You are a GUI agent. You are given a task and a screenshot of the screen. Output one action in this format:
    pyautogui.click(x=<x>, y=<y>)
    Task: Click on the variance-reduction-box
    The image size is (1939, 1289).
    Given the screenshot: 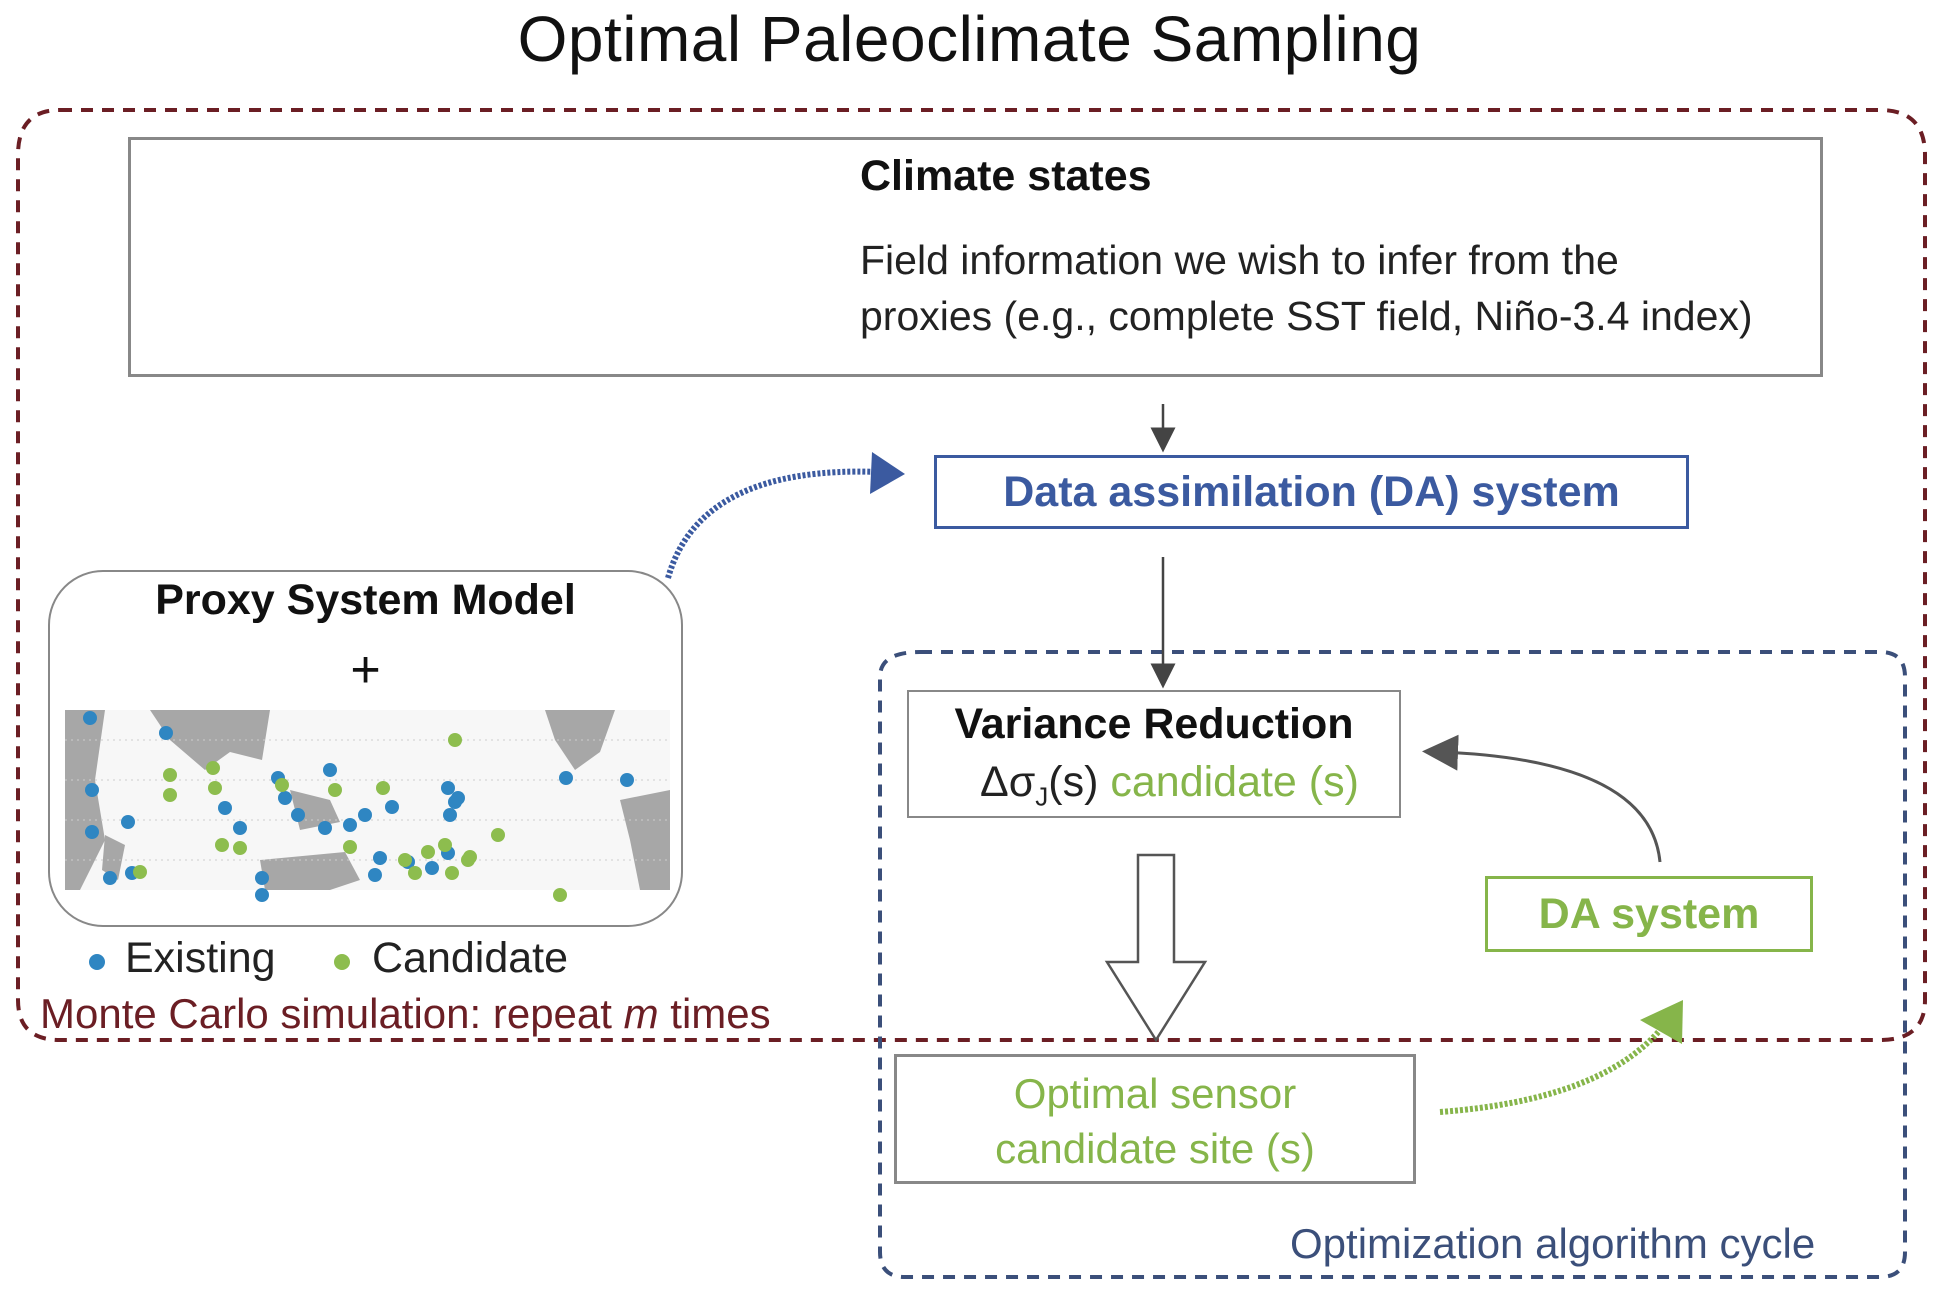 What is the action you would take?
    pyautogui.click(x=1154, y=754)
    